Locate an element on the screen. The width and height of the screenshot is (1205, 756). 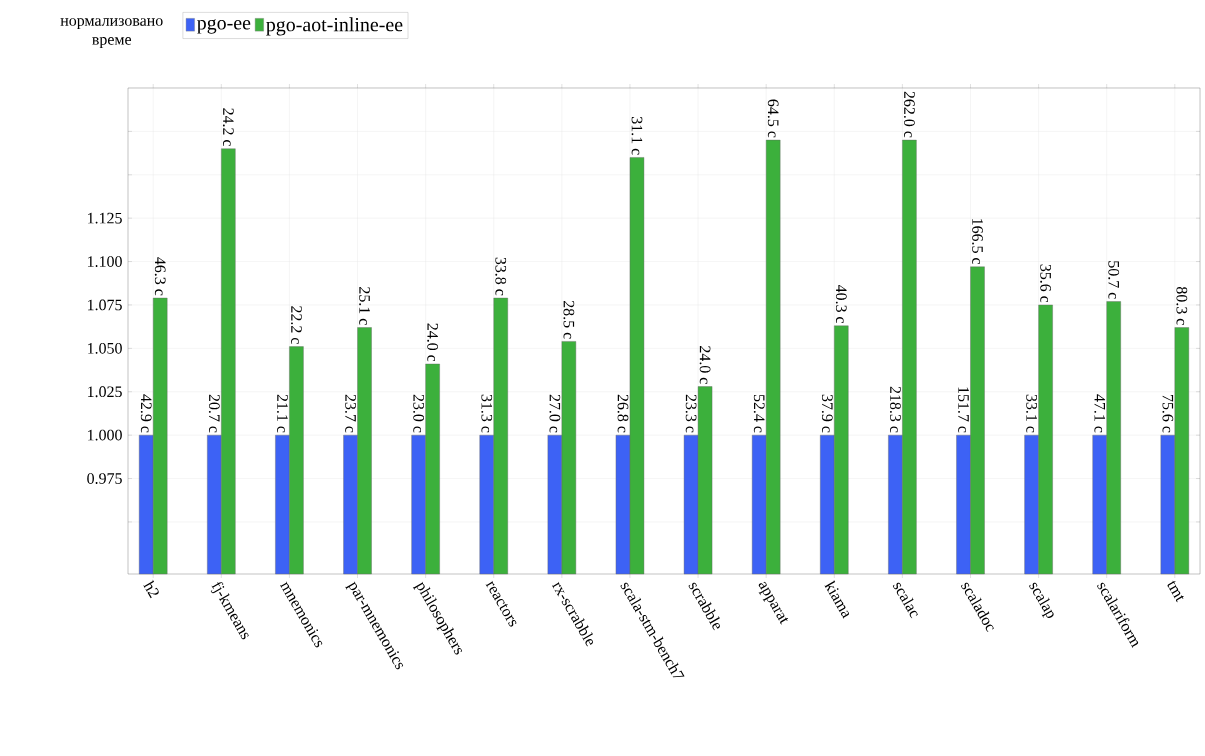
annotation: 40.3 с is located at coordinates (841, 304).